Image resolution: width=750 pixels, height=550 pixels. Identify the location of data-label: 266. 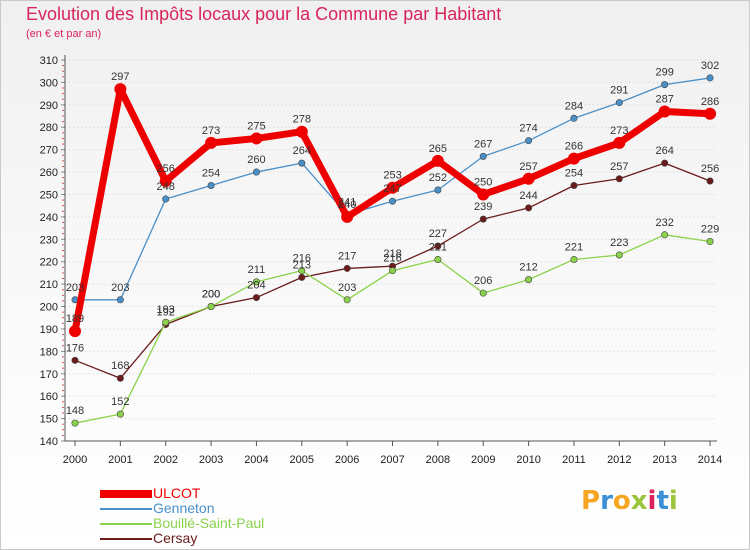
(574, 147).